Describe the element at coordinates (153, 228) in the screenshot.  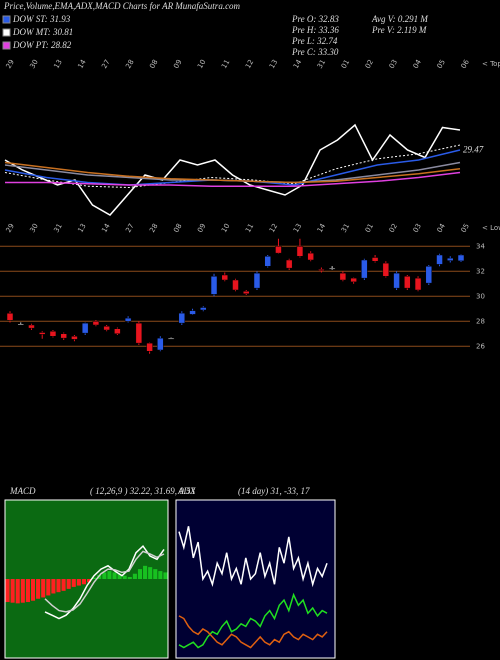
I see `date-label: 28` at that location.